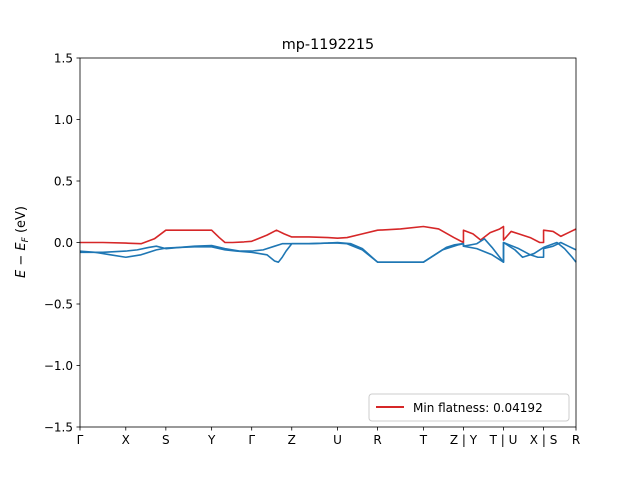 This screenshot has width=640, height=484. What do you see at coordinates (544, 440) in the screenshot?
I see `x-tick-label: X | S` at bounding box center [544, 440].